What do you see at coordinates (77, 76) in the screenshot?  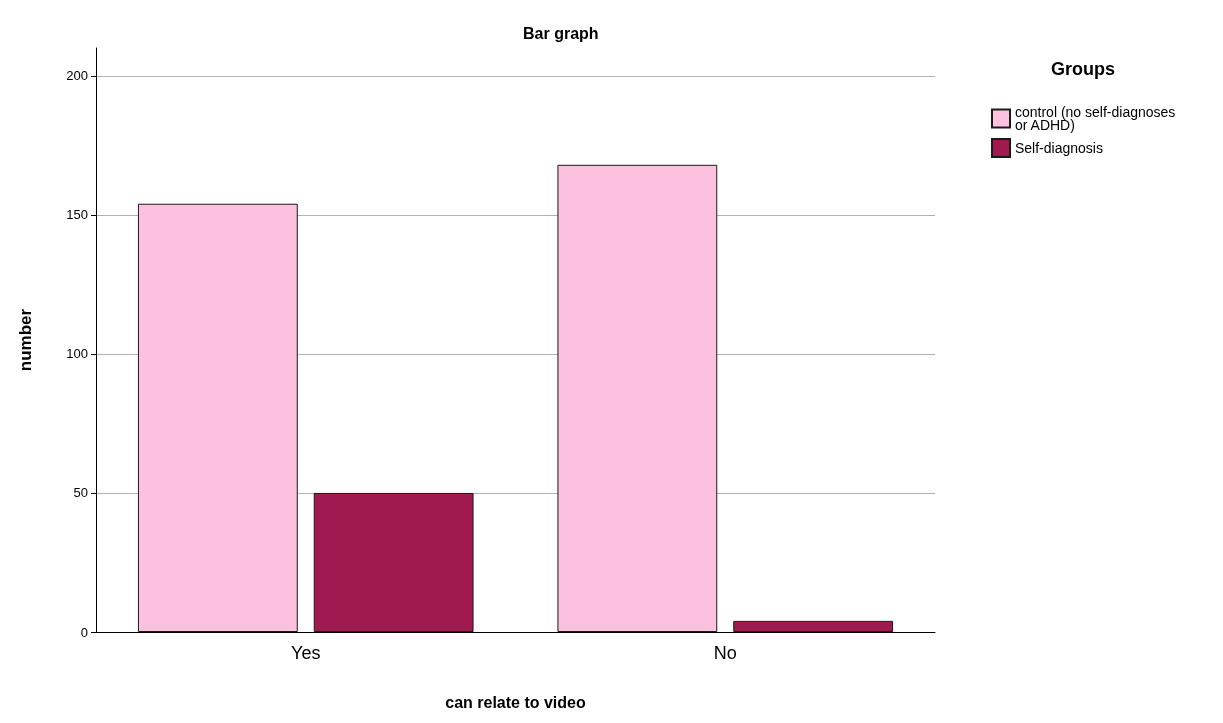 I see `y-tick-label: 200` at bounding box center [77, 76].